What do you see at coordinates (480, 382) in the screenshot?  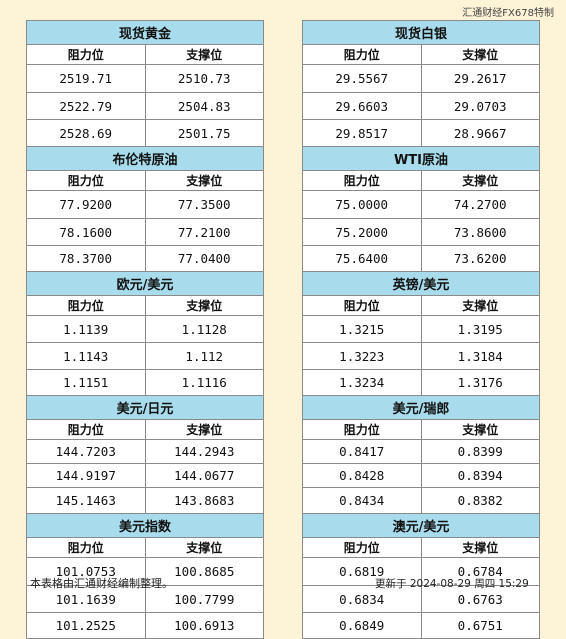 I see `support-value: 1.3176` at bounding box center [480, 382].